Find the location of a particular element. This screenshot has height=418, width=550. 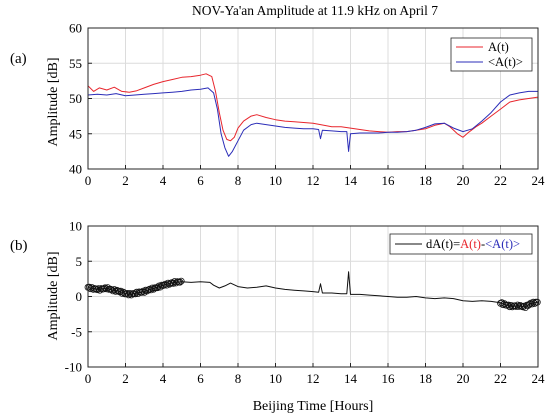

y-tick-label: 40 is located at coordinates (75, 169).